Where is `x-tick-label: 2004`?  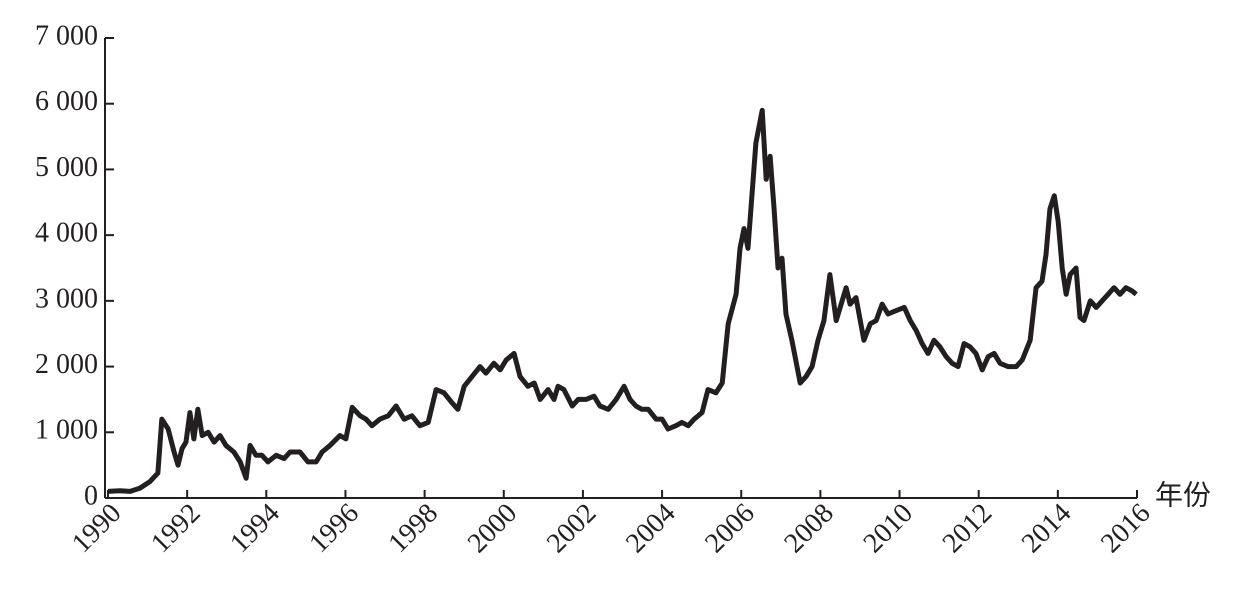
x-tick-label: 2004 is located at coordinates (651, 529).